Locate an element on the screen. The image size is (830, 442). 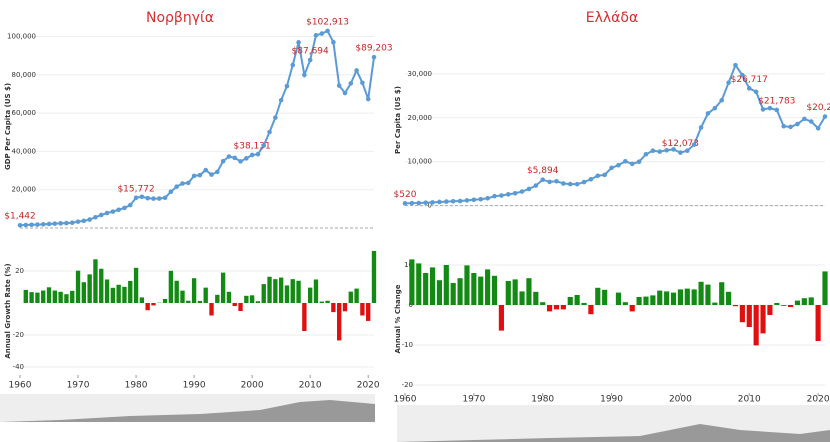
y-tick-label: 100,000 is located at coordinates (21, 36).